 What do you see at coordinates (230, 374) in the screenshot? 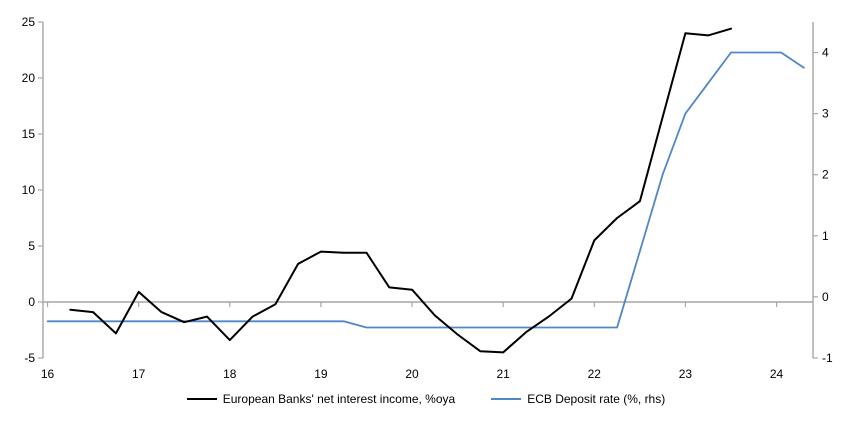
I see `x-tick-label: 18` at bounding box center [230, 374].